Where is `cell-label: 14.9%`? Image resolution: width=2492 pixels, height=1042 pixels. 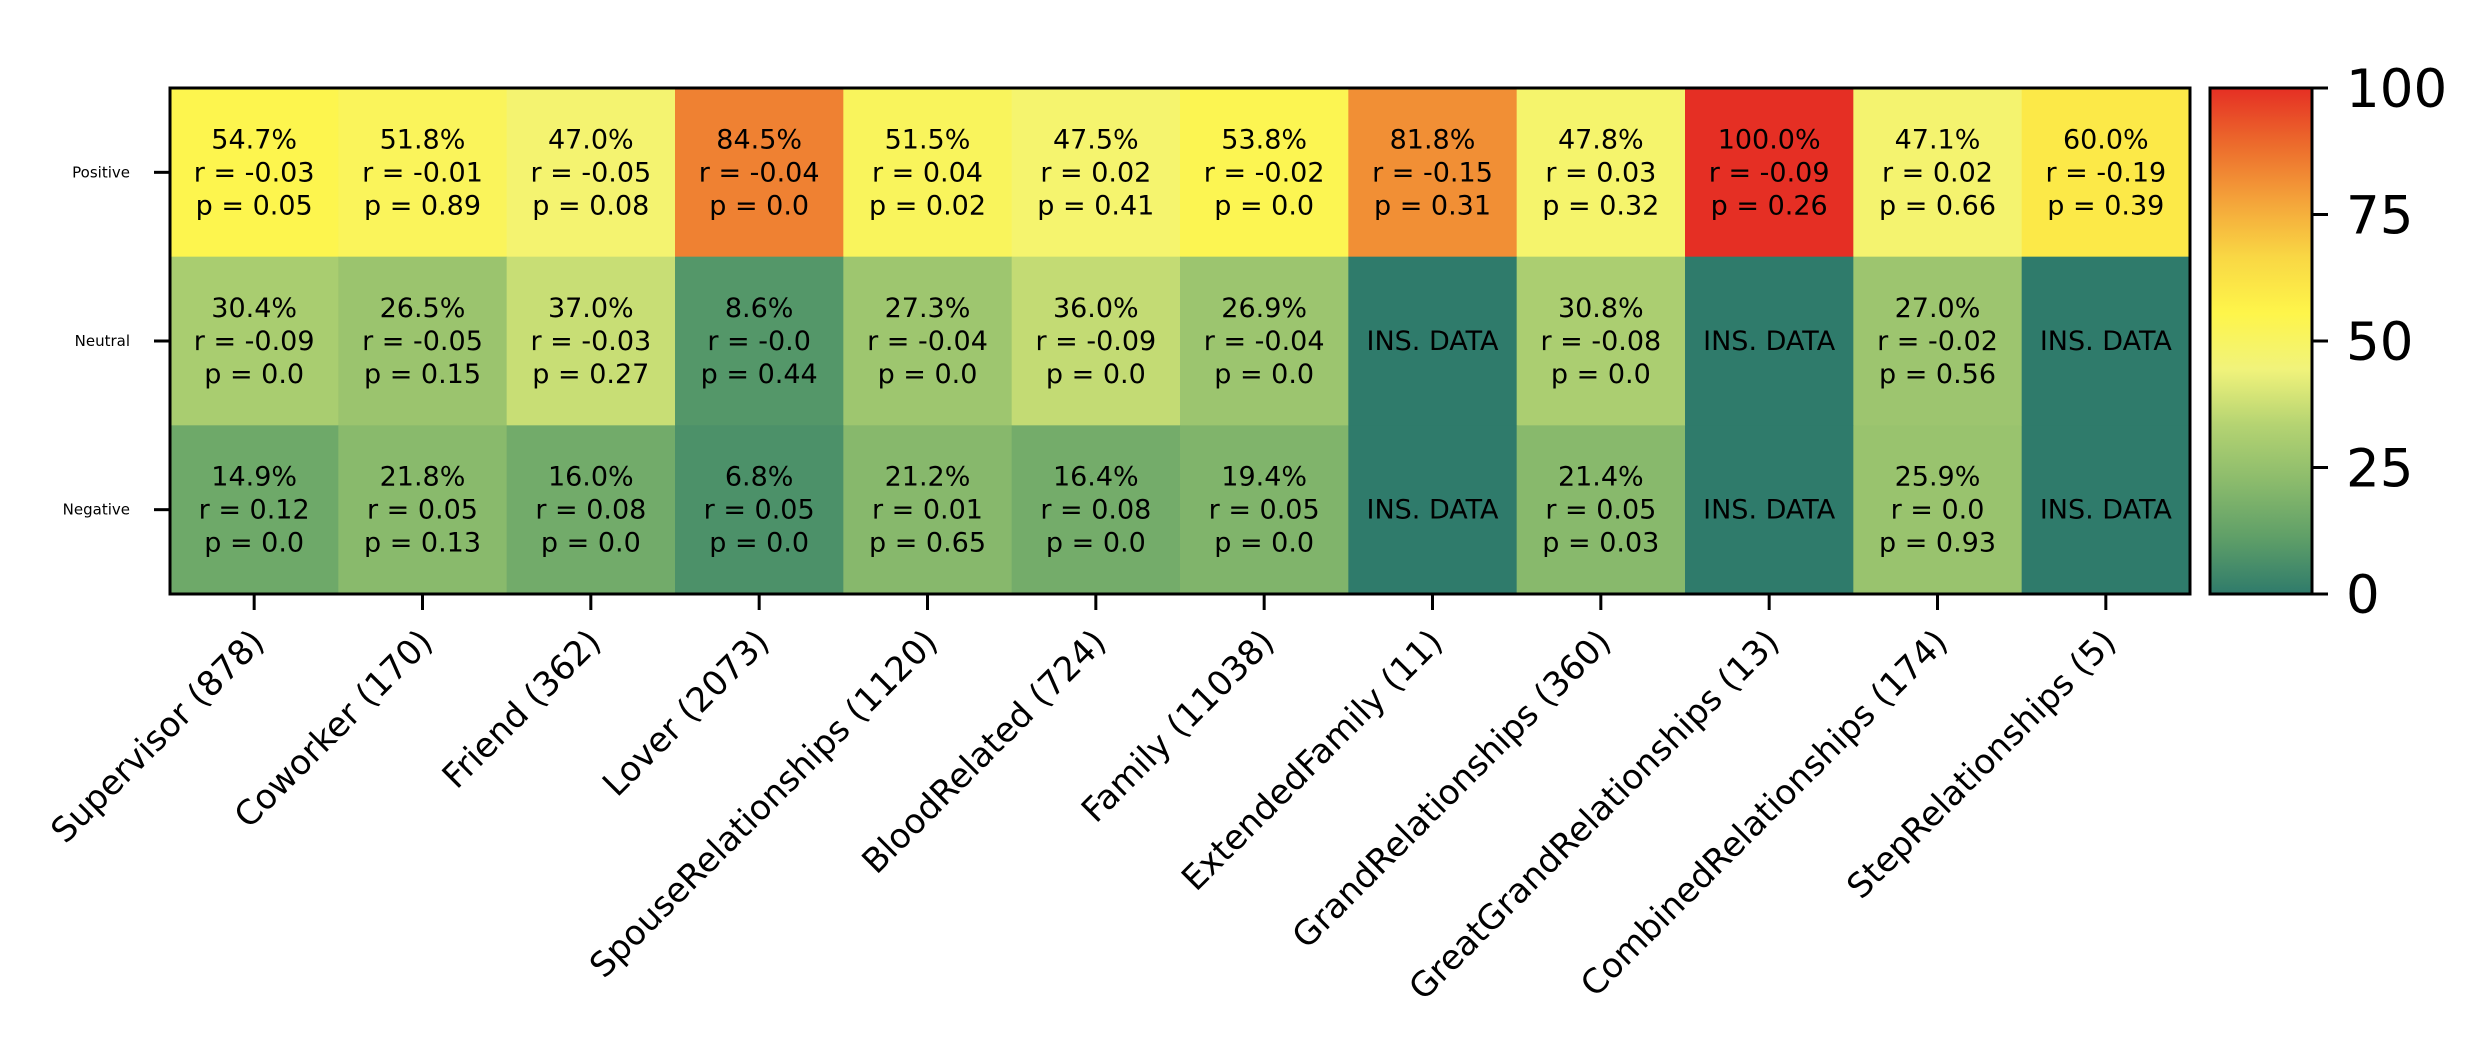 cell-label: 14.9% is located at coordinates (254, 477).